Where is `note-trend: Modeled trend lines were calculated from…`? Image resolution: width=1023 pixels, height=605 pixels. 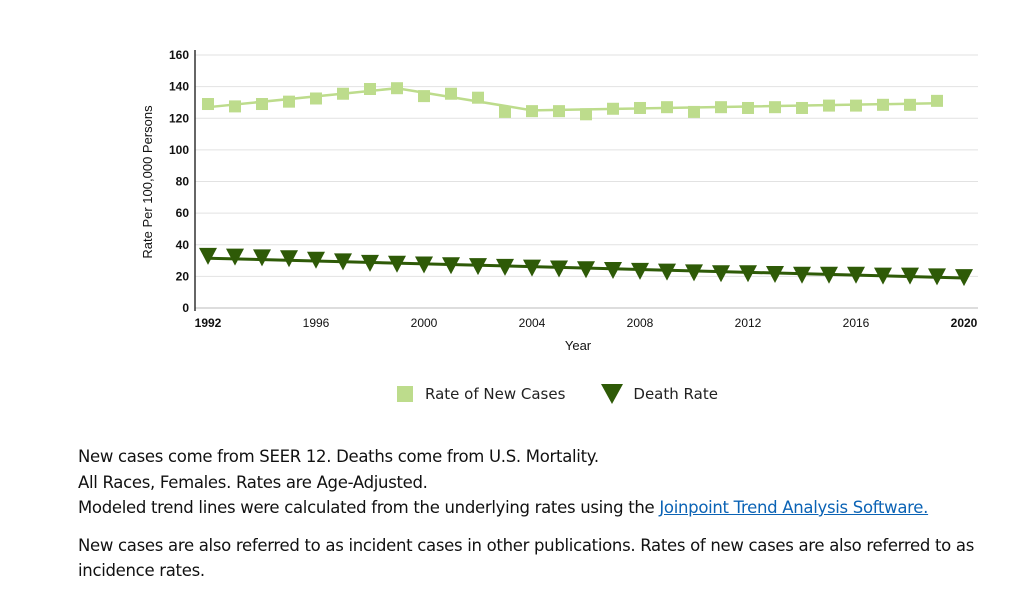
note-trend: Modeled trend lines were calculated from… is located at coordinates (503, 507).